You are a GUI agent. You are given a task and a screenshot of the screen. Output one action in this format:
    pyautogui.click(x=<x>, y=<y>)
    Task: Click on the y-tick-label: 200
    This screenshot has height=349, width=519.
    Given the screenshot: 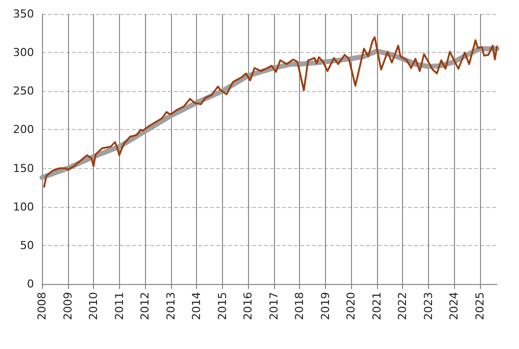 What is the action you would take?
    pyautogui.click(x=23, y=129)
    